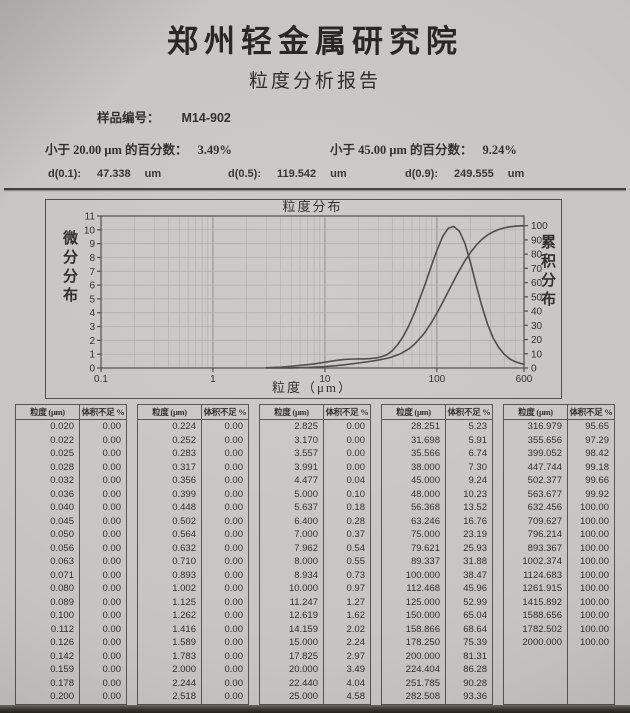  What do you see at coordinates (292, 494) in the screenshot?
I see `size-cell: 5.000` at bounding box center [292, 494].